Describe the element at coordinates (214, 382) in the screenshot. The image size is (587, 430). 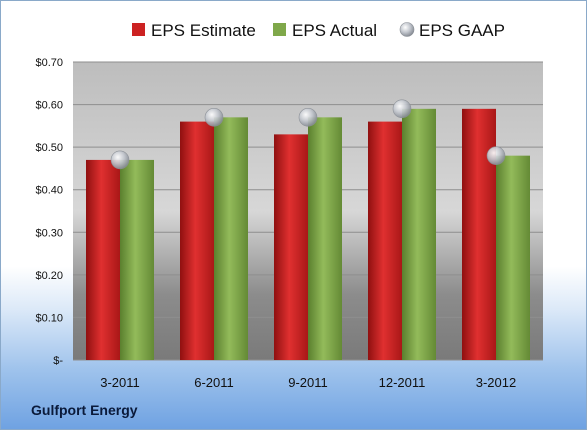
I see `x-tick-label: 6-2011` at that location.